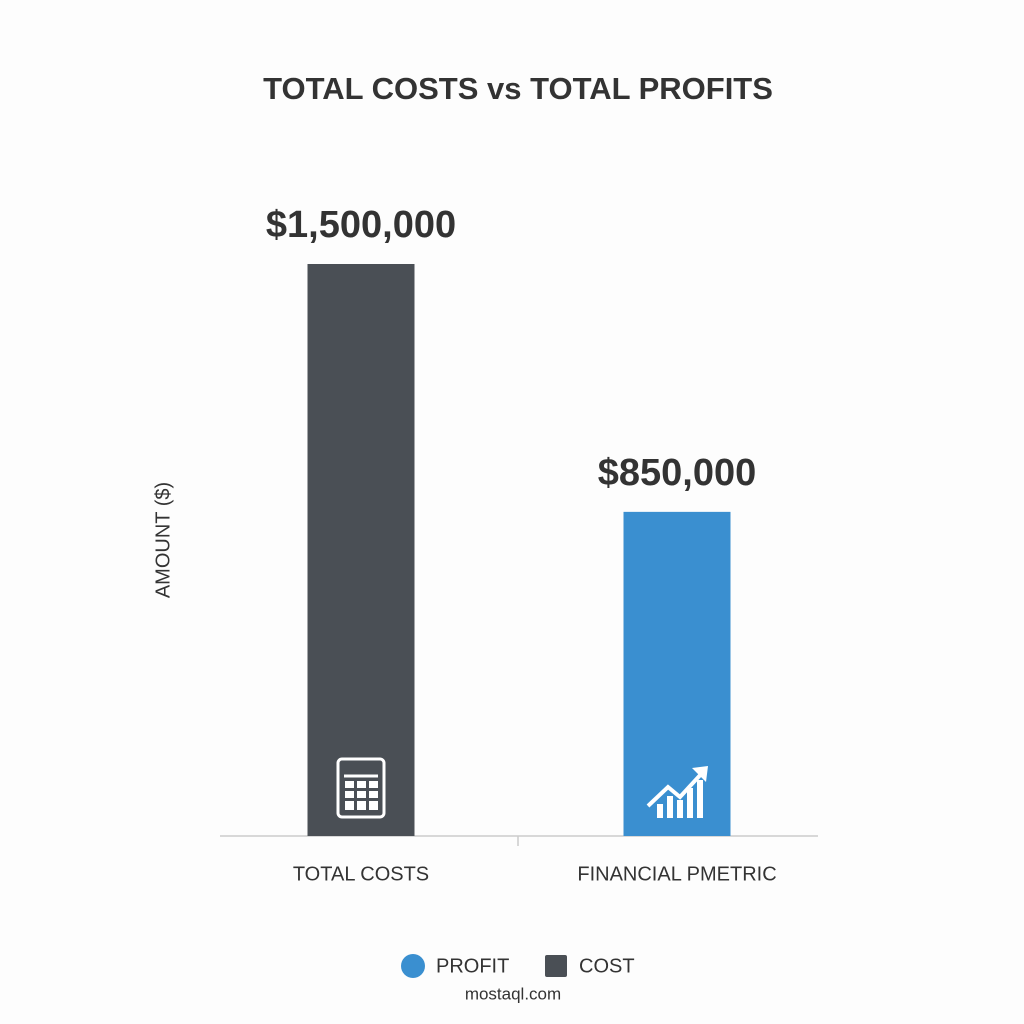 The width and height of the screenshot is (1024, 1024). I want to click on value-label: $850,000, so click(677, 473).